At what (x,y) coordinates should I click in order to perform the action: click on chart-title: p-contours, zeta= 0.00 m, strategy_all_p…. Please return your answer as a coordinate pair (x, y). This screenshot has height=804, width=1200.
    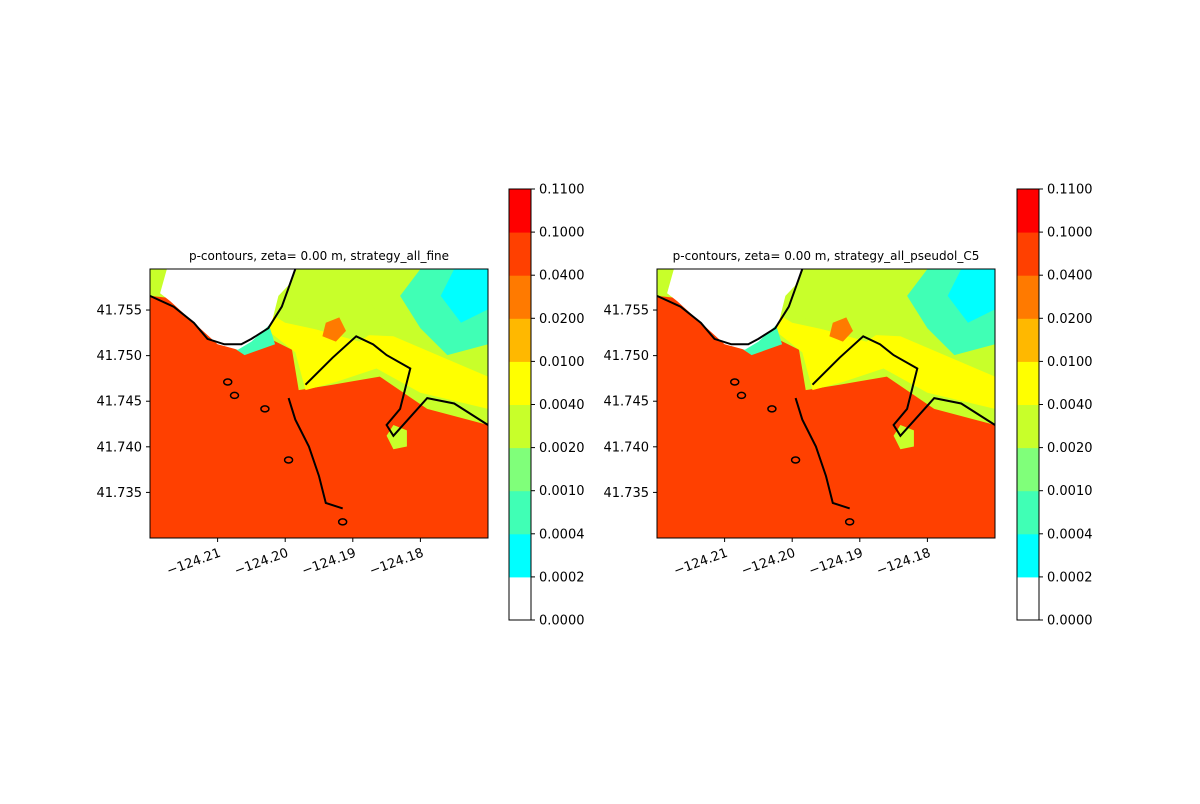
    Looking at the image, I should click on (826, 256).